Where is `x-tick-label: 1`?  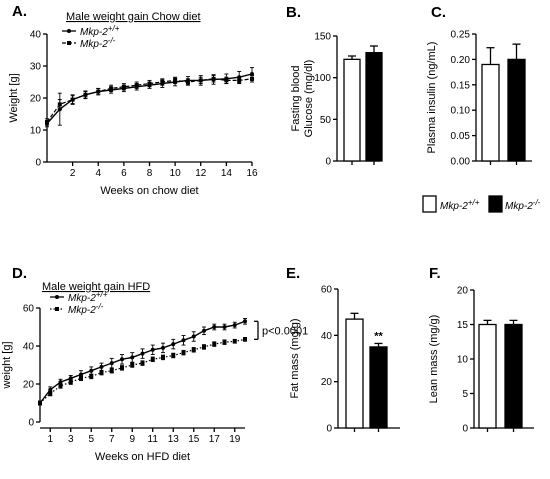
x-tick-label: 1 is located at coordinates (50, 439).